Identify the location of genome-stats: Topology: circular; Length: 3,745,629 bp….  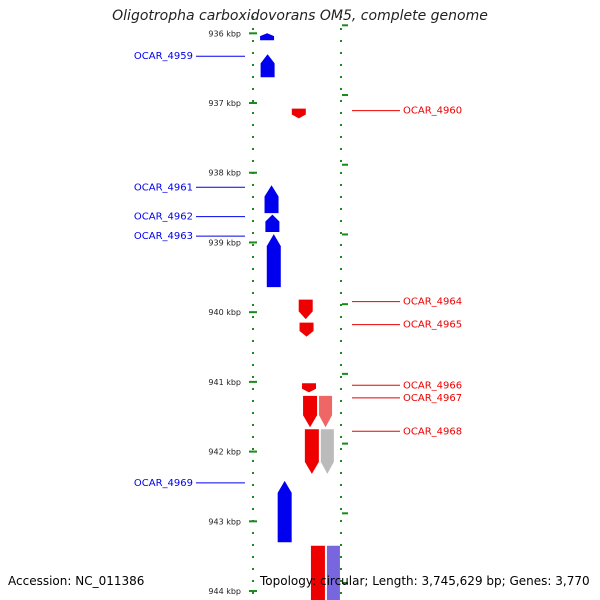
(425, 581).